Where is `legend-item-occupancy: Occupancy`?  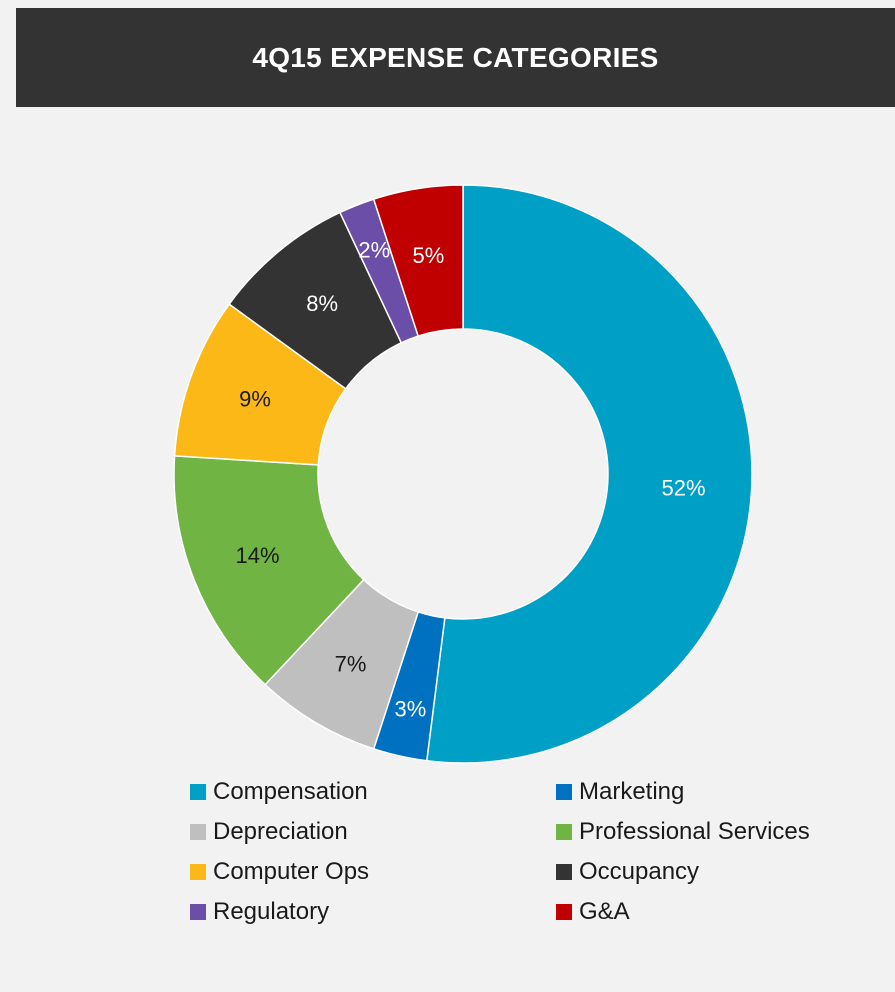 legend-item-occupancy: Occupancy is located at coordinates (703, 872).